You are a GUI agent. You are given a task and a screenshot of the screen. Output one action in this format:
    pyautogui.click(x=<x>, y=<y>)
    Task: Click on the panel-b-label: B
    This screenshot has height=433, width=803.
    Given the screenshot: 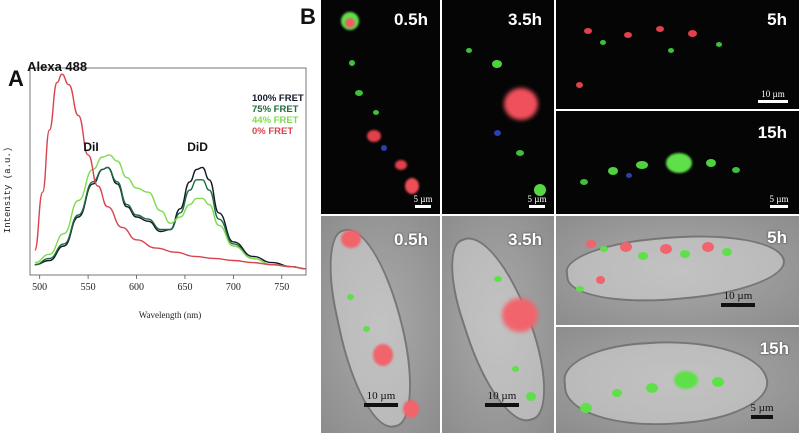 What is the action you would take?
    pyautogui.click(x=308, y=16)
    